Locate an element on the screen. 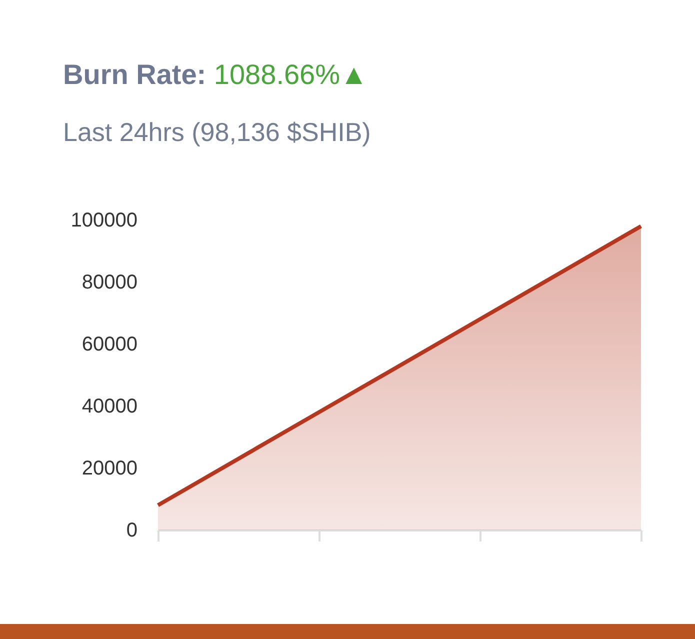  y-tick-label: 80000 is located at coordinates (110, 283).